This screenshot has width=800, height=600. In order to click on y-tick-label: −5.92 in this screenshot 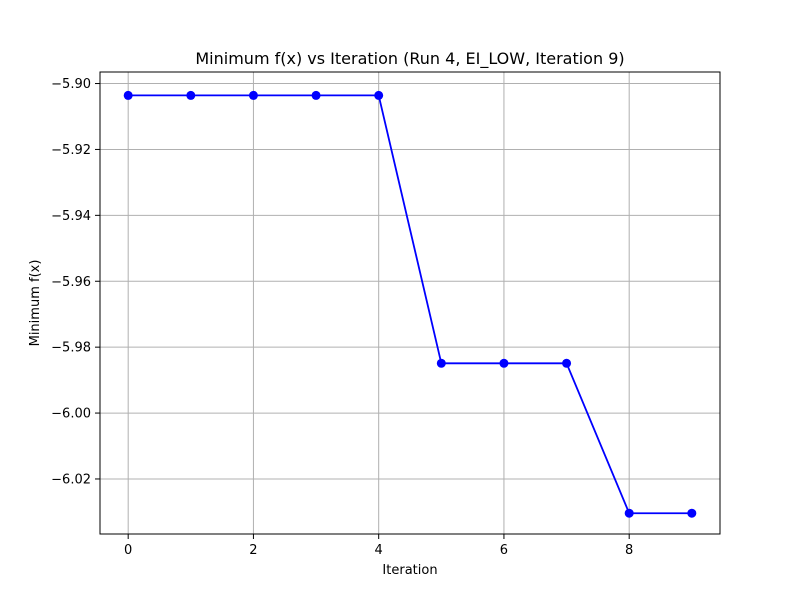, I will do `click(71, 150)`.